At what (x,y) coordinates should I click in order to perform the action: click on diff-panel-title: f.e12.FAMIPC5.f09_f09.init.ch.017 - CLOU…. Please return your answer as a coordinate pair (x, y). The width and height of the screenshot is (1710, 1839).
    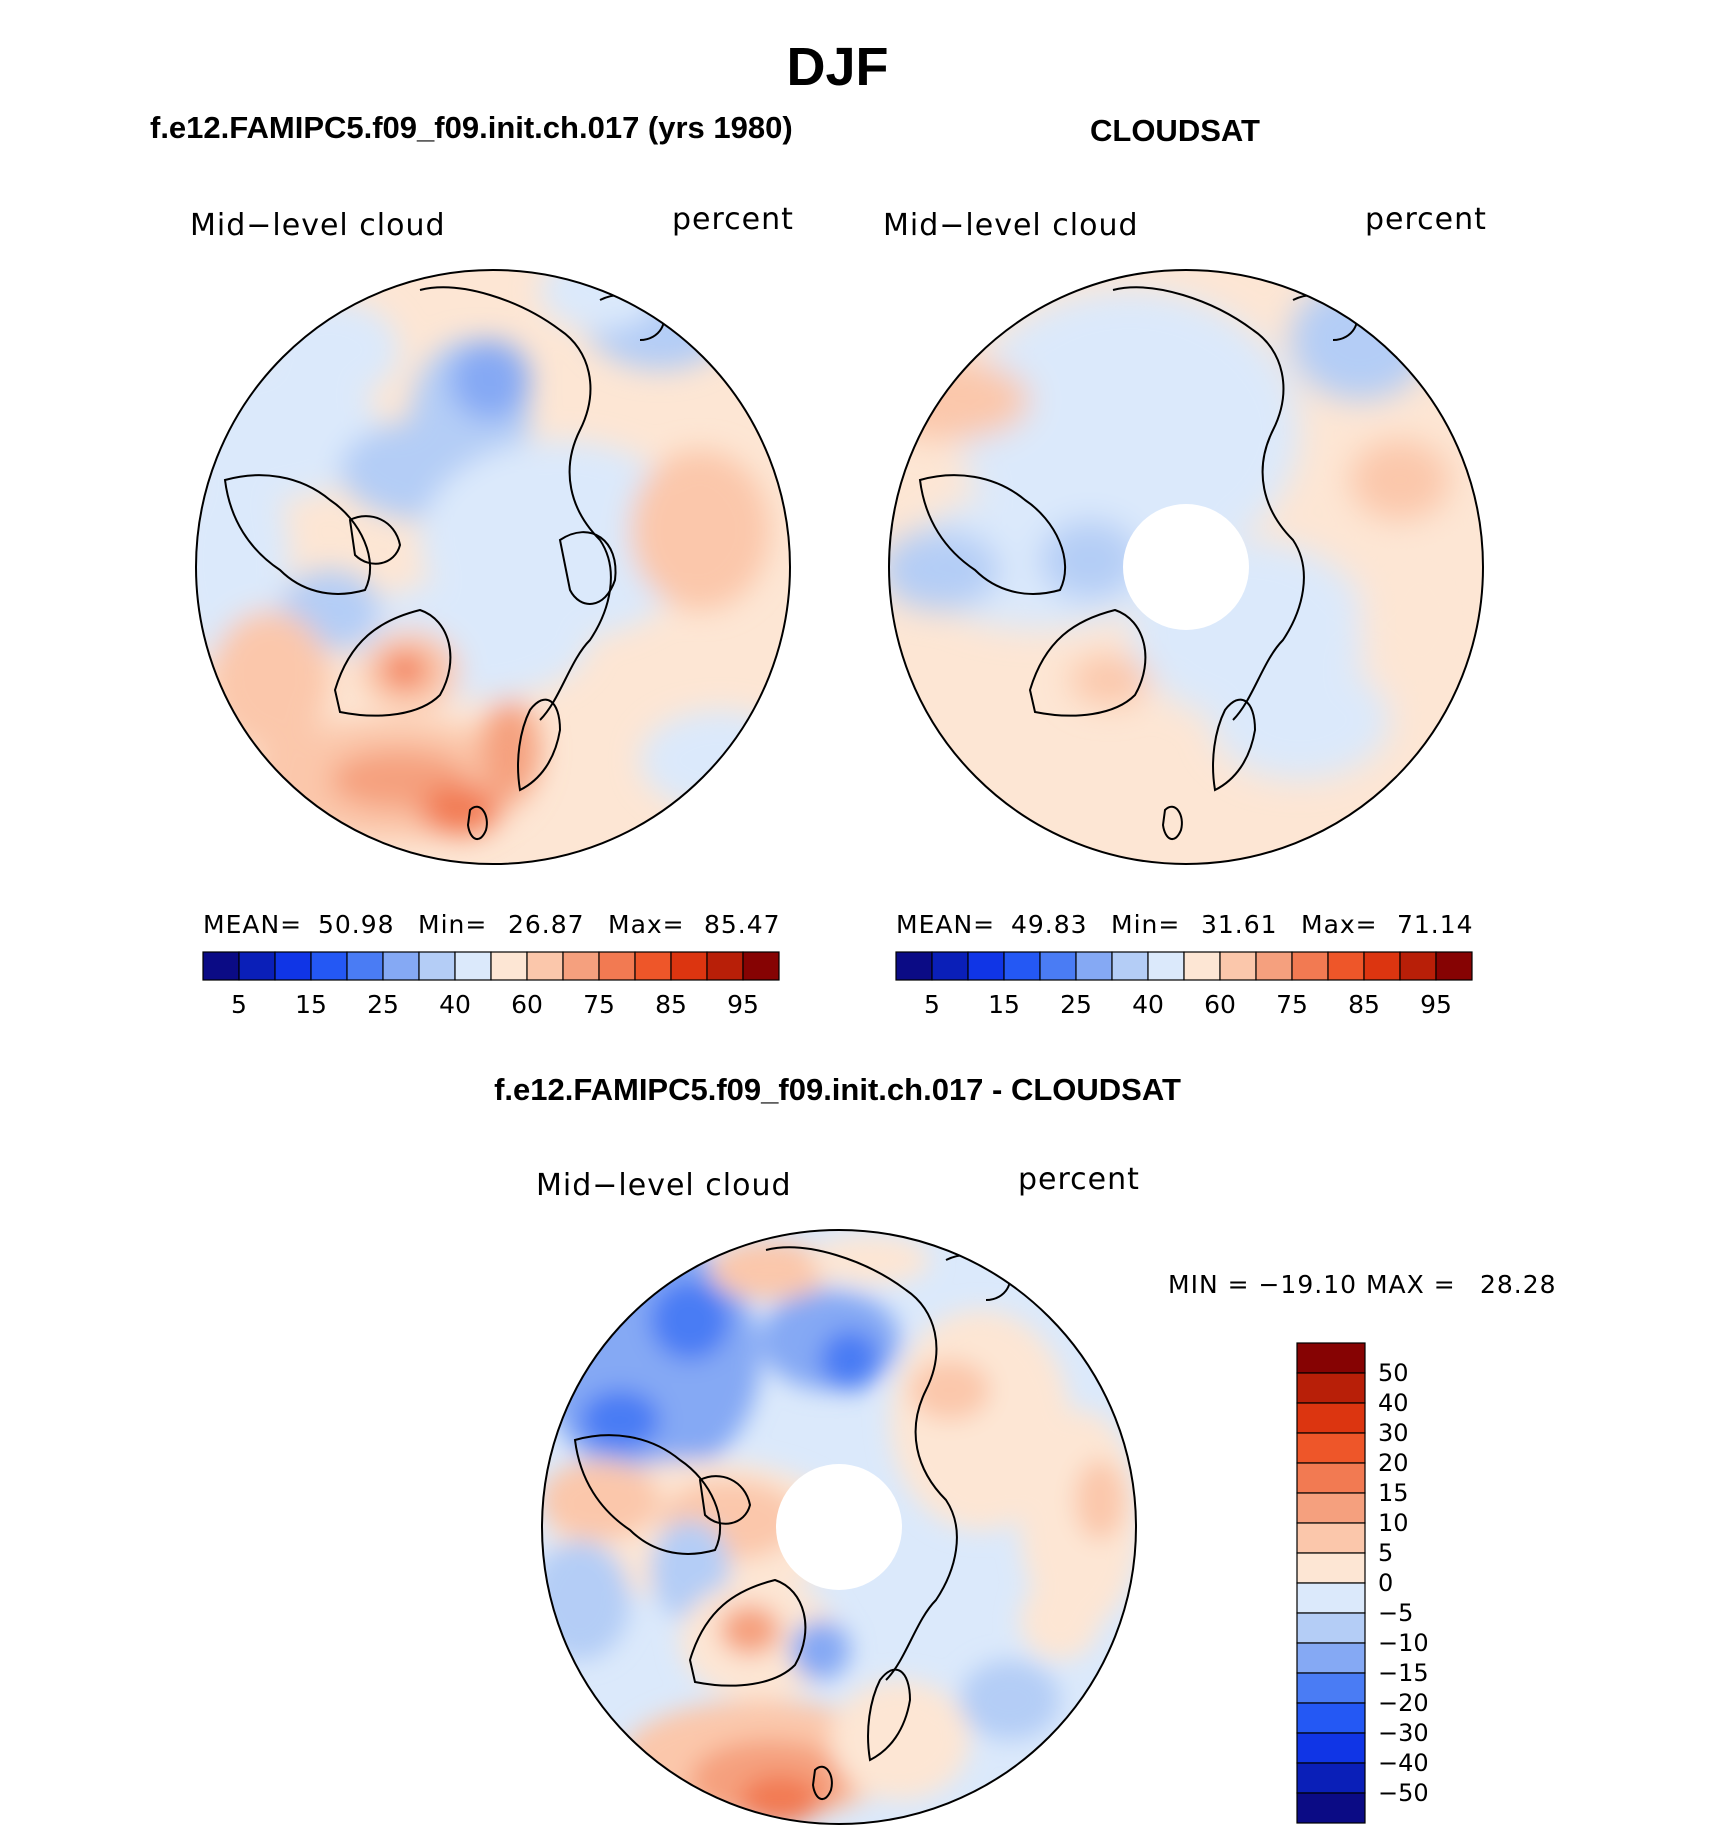
    Looking at the image, I should click on (837, 1089).